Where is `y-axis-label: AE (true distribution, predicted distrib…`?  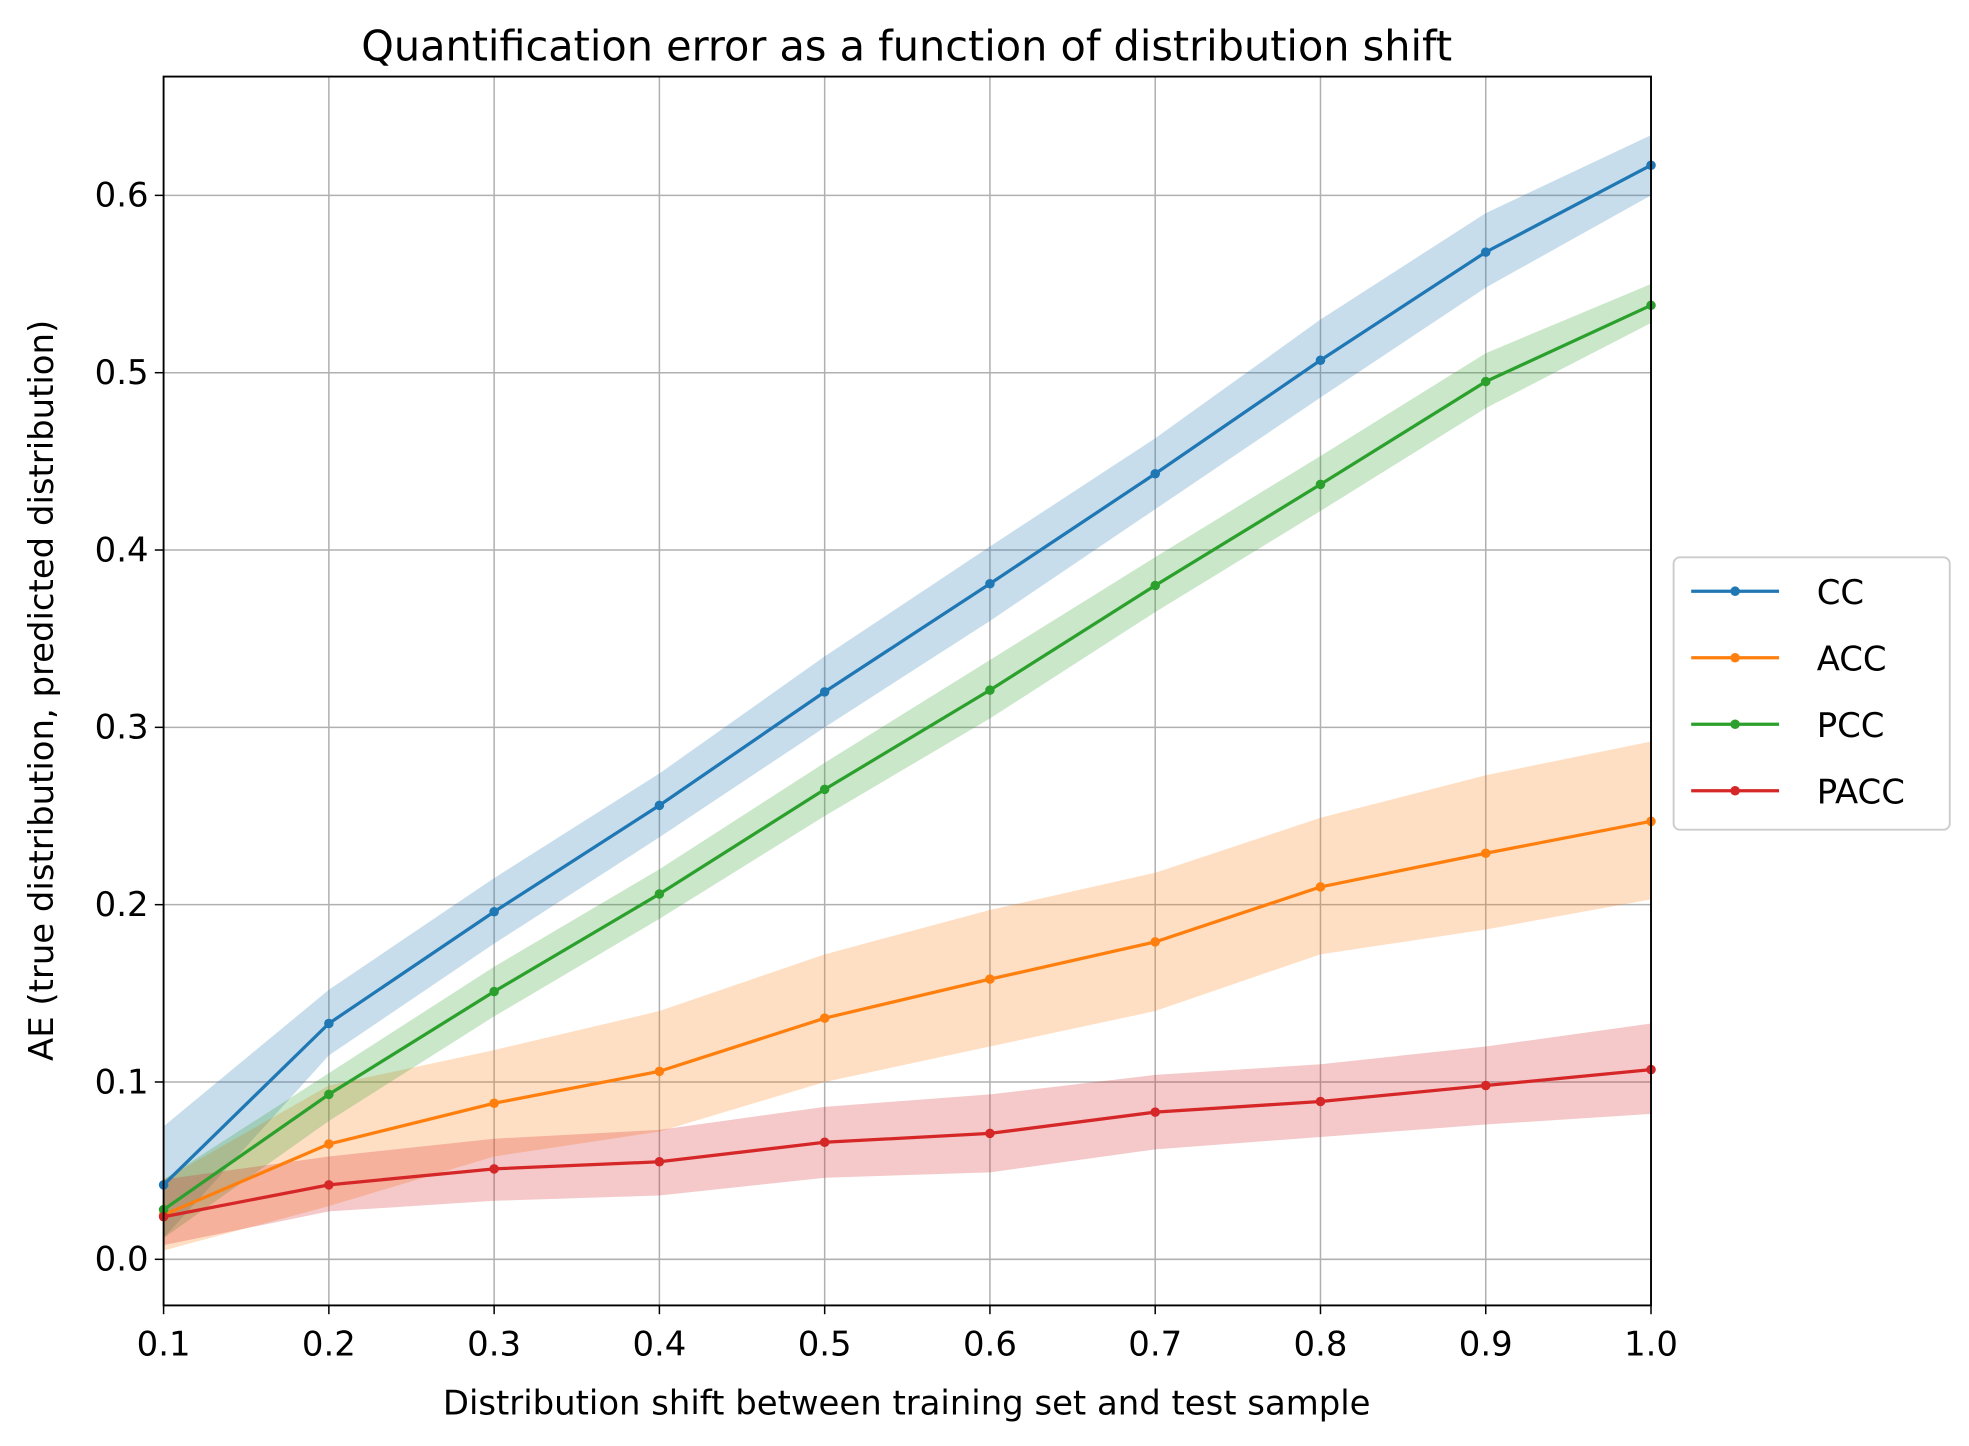 y-axis-label: AE (true distribution, predicted distrib… is located at coordinates (41, 690).